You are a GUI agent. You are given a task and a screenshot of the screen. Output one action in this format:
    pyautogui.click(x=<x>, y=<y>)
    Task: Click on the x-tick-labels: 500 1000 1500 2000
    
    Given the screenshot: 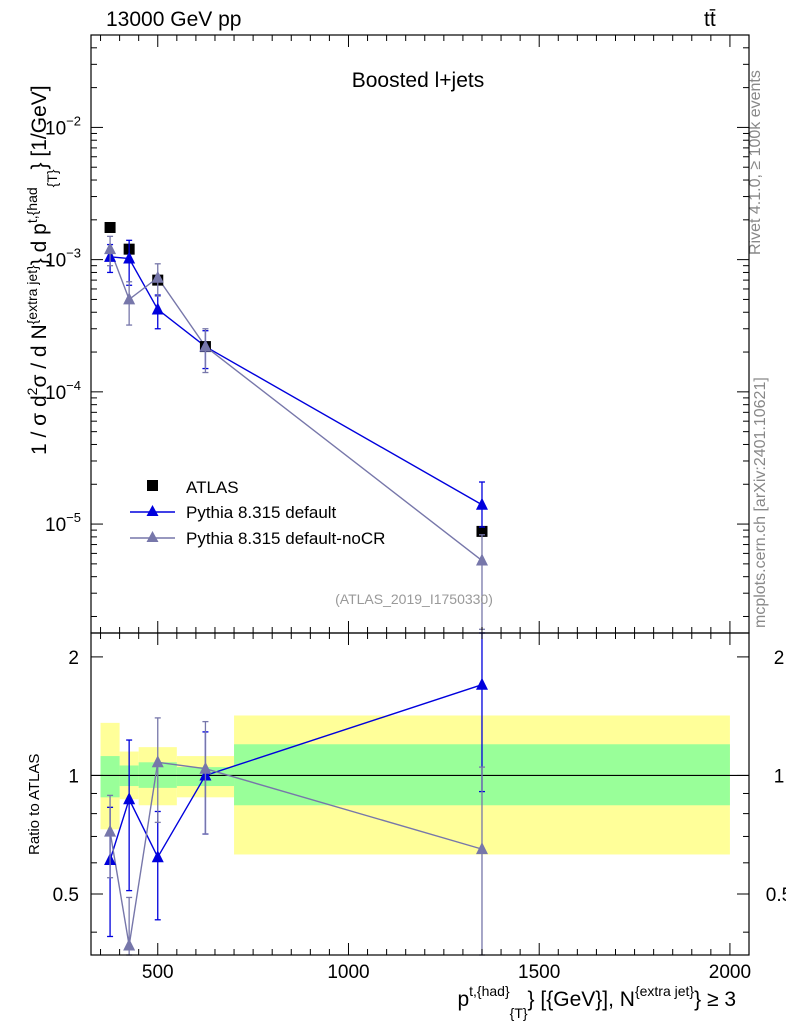 What is the action you would take?
    pyautogui.click(x=446, y=972)
    